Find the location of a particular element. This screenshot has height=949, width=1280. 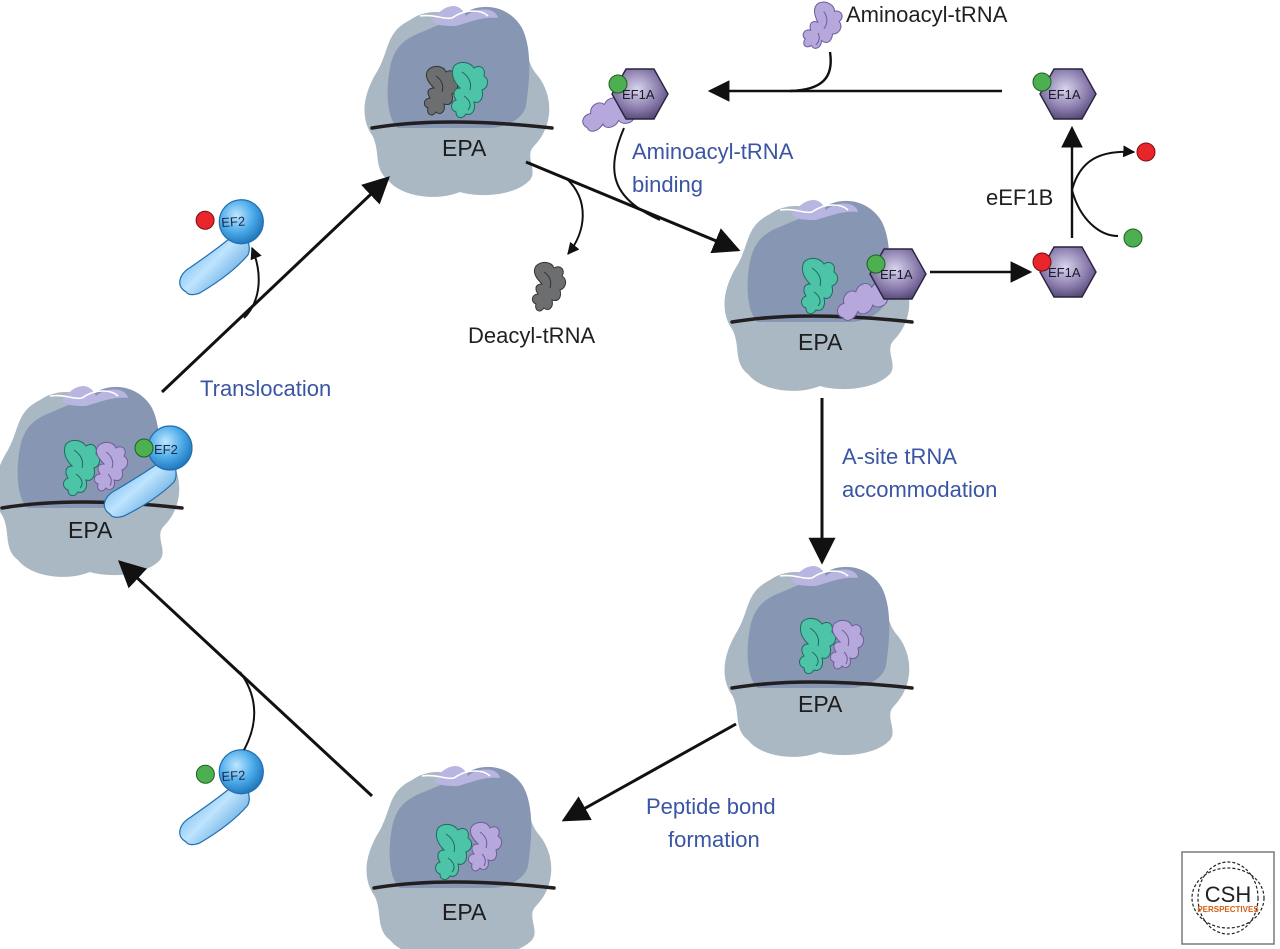

ef2-label-incoming: EF2 is located at coordinates (233, 775).